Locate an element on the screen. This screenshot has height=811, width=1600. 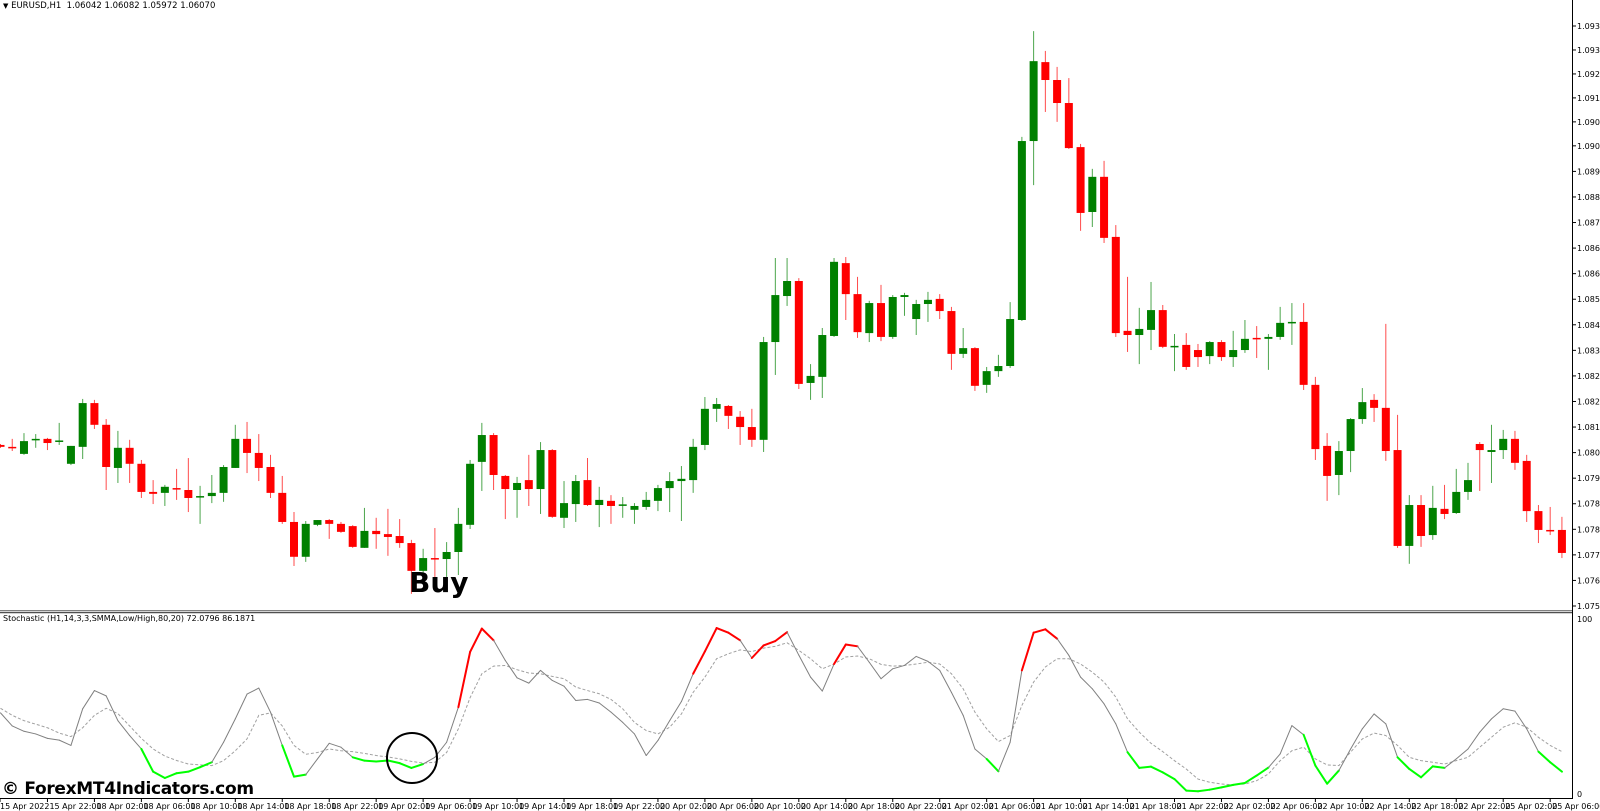
time-tick-label: 21 Apr 22:00 is located at coordinates (1203, 806).